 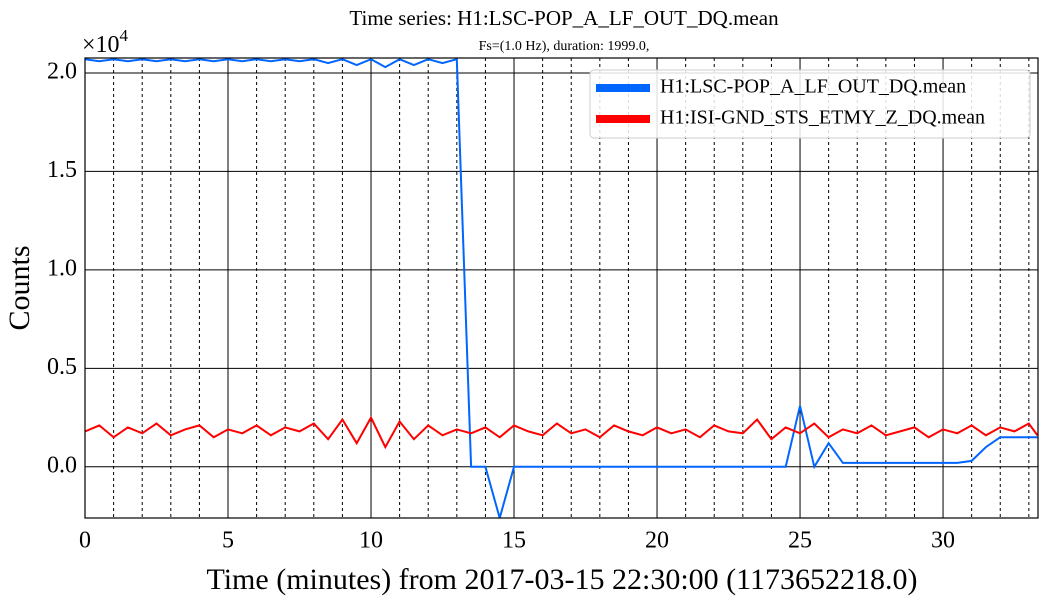 I want to click on y-tick-label: 0.0, so click(x=62, y=465).